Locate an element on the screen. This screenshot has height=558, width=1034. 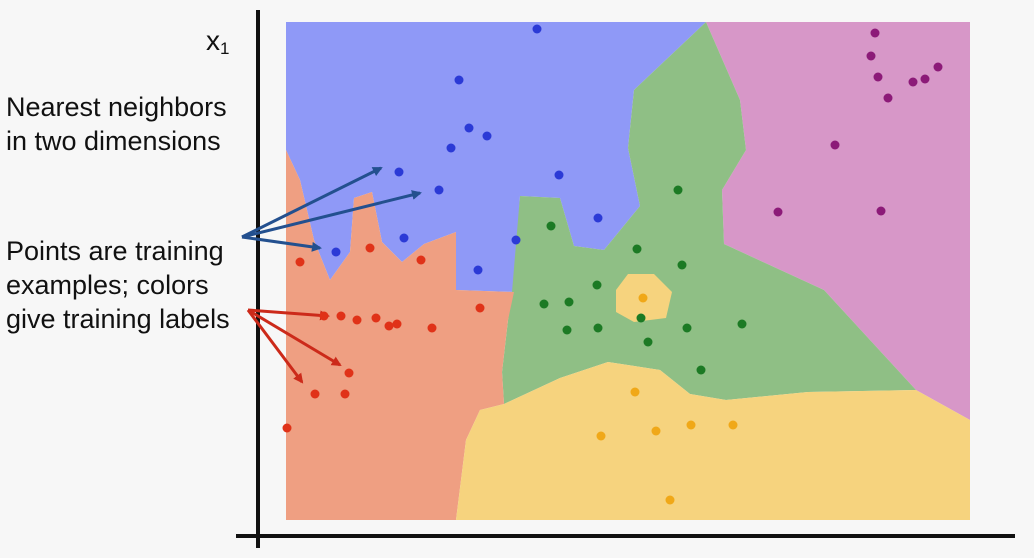
annotation-line: examples; colors is located at coordinates (107, 285).